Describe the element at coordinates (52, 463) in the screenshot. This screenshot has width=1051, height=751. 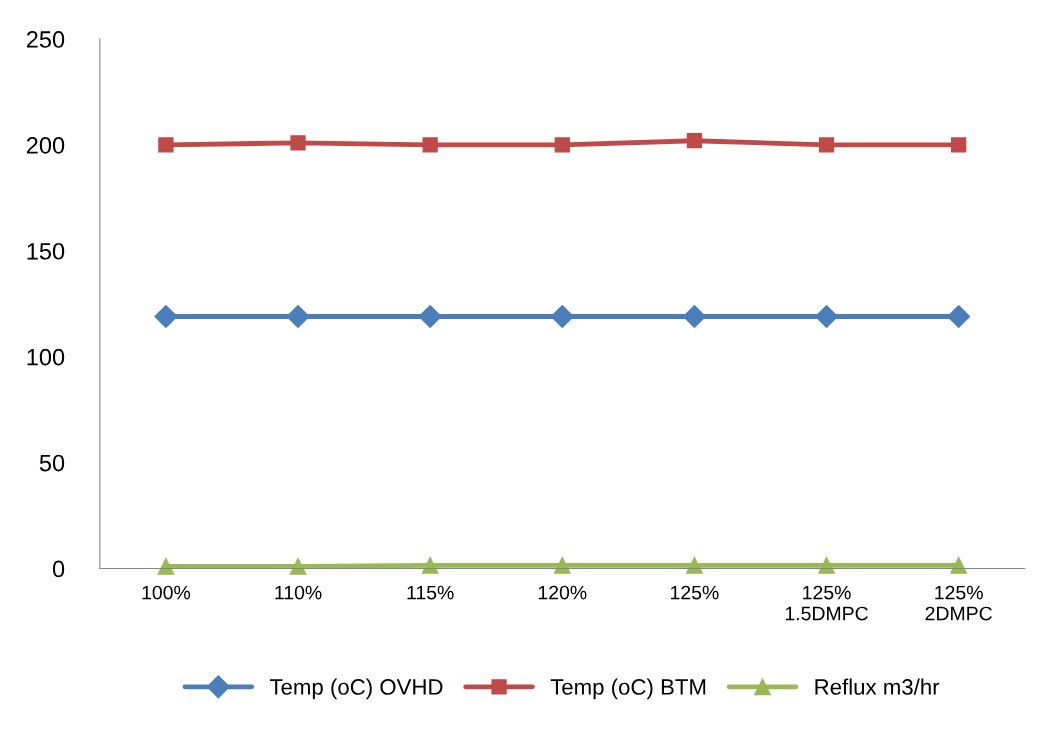
I see `y-tick-label: 50` at that location.